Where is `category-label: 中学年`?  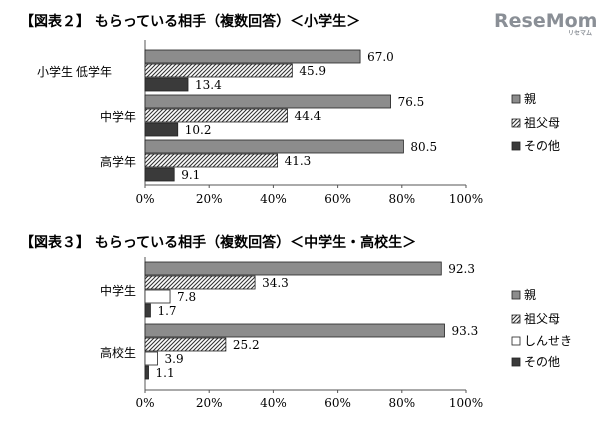 category-label: 中学年 is located at coordinates (118, 116).